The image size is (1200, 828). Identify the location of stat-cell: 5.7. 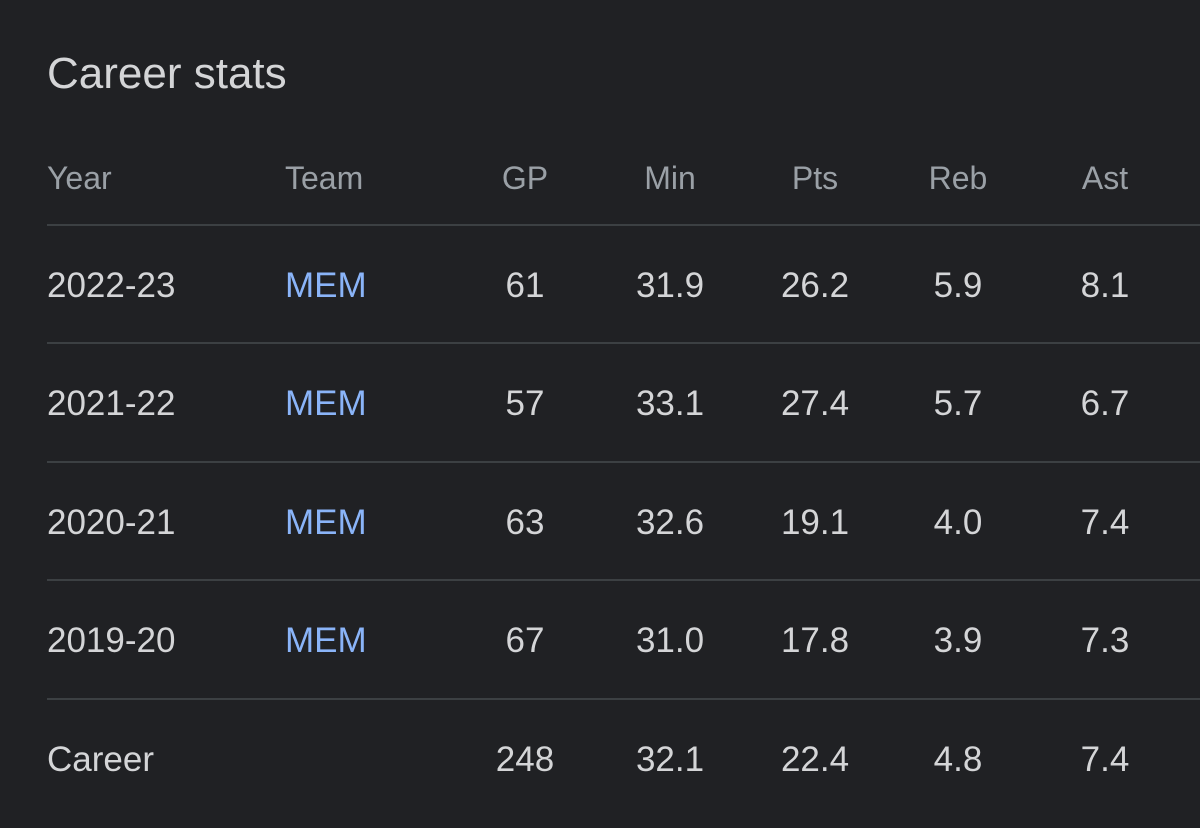
(958, 403).